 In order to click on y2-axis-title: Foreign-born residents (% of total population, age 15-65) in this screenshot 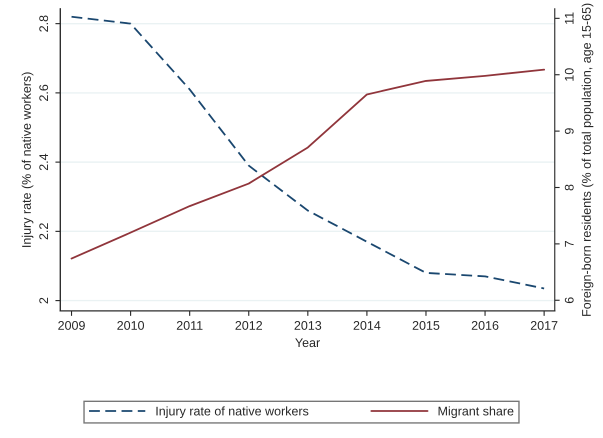, I will do `click(588, 160)`.